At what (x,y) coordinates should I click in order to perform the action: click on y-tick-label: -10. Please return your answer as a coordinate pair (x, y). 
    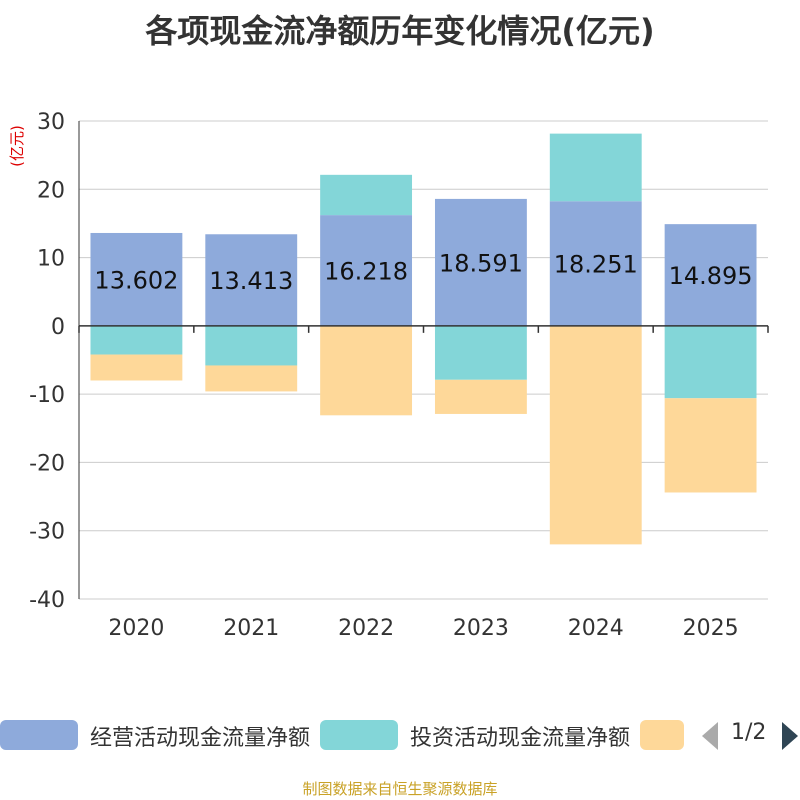
    Looking at the image, I should click on (47, 395).